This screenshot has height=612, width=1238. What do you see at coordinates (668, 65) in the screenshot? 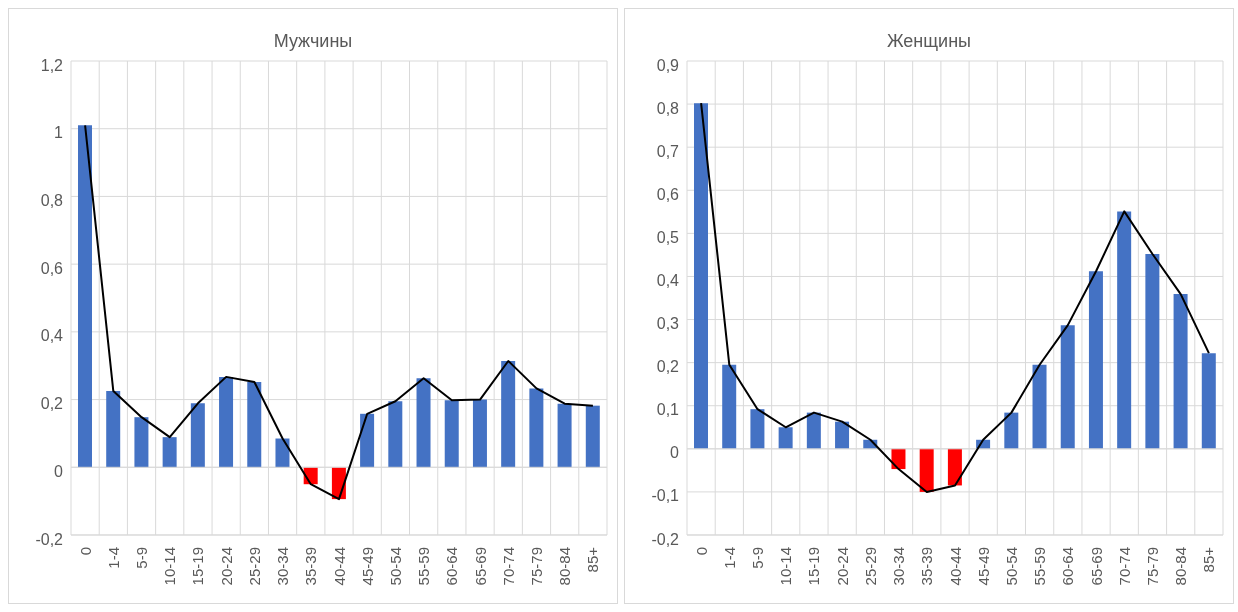
I see `y-tick-label: 0,9` at bounding box center [668, 65].